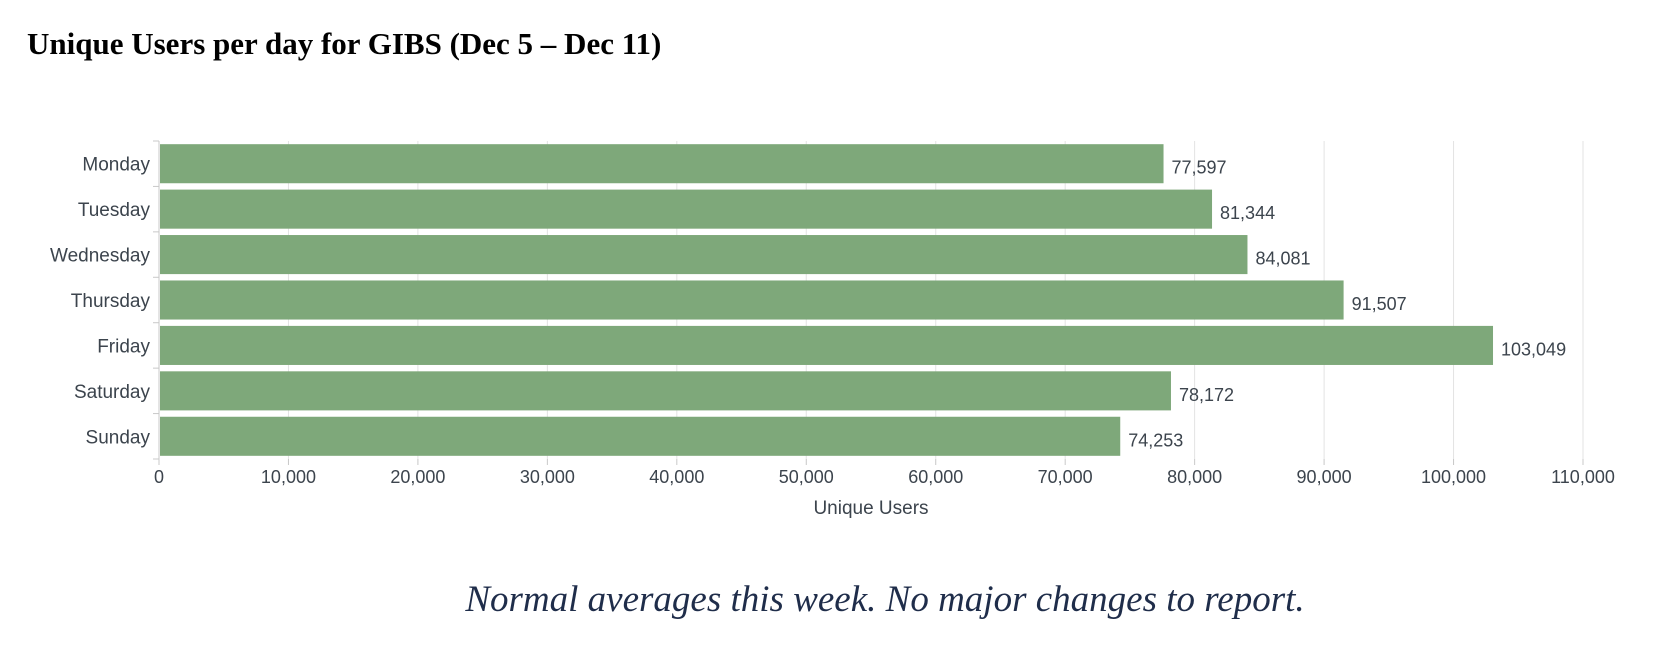 This screenshot has width=1670, height=650. I want to click on value-label: 103,049, so click(1533, 349).